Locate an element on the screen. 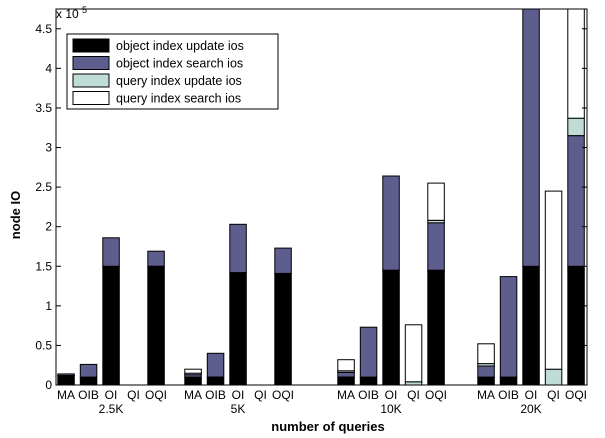 This screenshot has height=438, width=605. y-tick-label: 4.5 is located at coordinates (43, 29).